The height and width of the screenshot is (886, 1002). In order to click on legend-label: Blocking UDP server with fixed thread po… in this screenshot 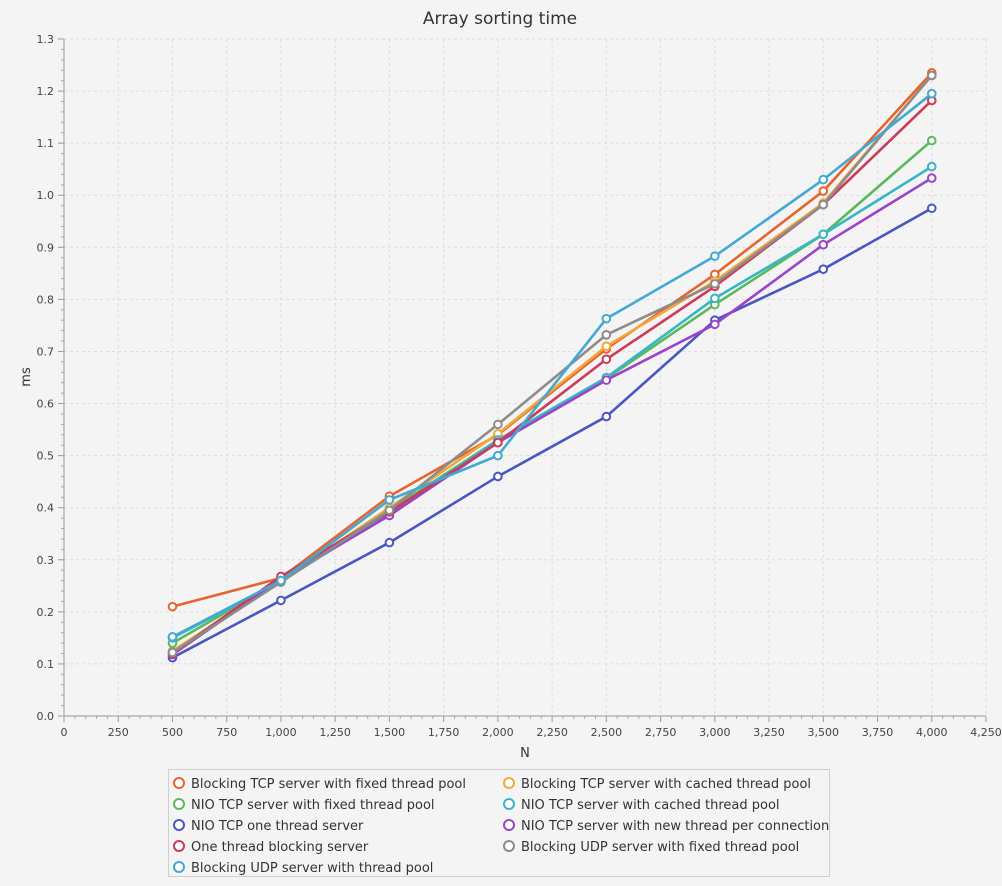, I will do `click(660, 847)`.